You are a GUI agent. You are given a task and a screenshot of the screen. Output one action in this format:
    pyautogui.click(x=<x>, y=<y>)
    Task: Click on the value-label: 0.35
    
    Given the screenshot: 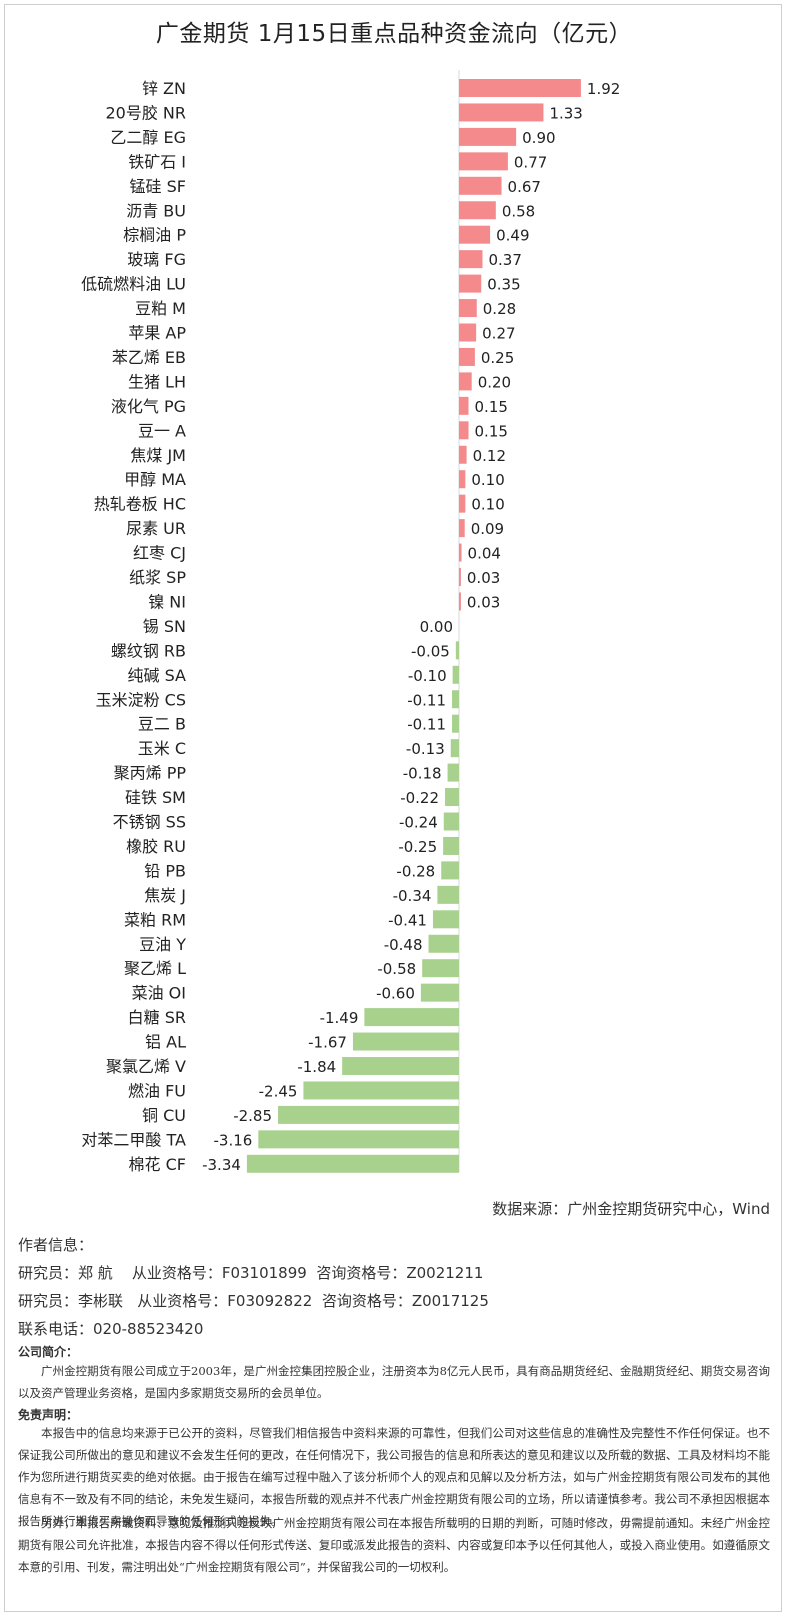 What is the action you would take?
    pyautogui.click(x=503, y=285)
    